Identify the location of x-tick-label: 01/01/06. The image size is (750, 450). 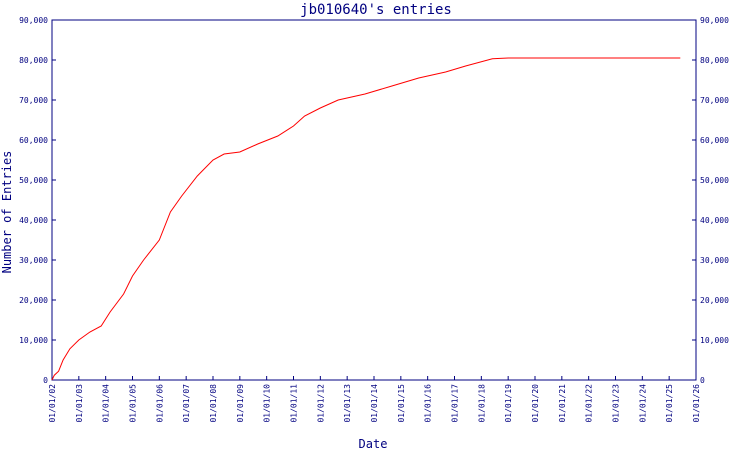
(159, 403).